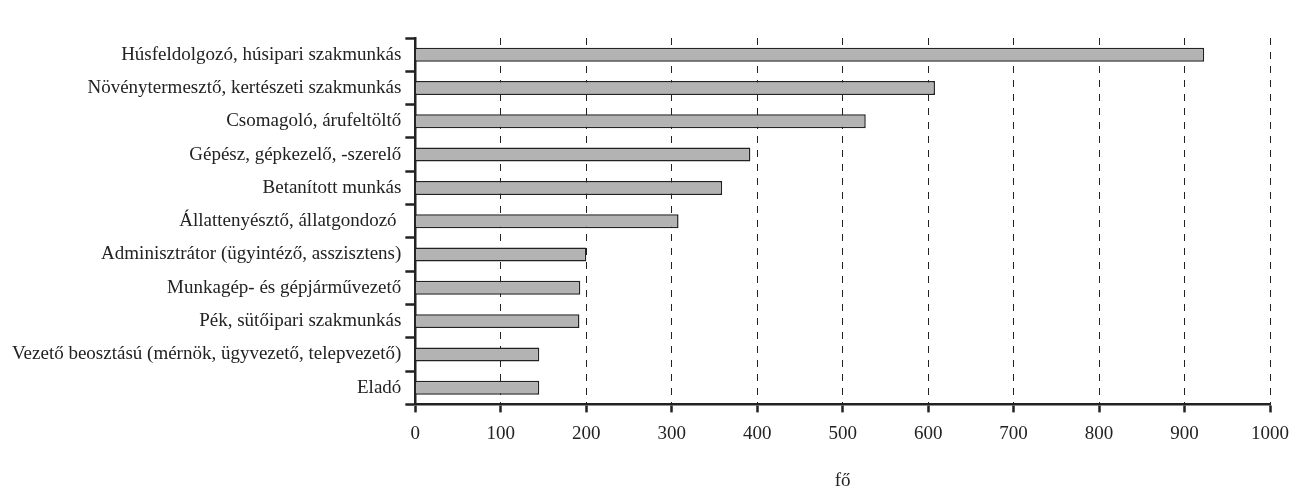 The width and height of the screenshot is (1307, 504). Describe the element at coordinates (1184, 432) in the screenshot. I see `x-tick-label: 900` at that location.